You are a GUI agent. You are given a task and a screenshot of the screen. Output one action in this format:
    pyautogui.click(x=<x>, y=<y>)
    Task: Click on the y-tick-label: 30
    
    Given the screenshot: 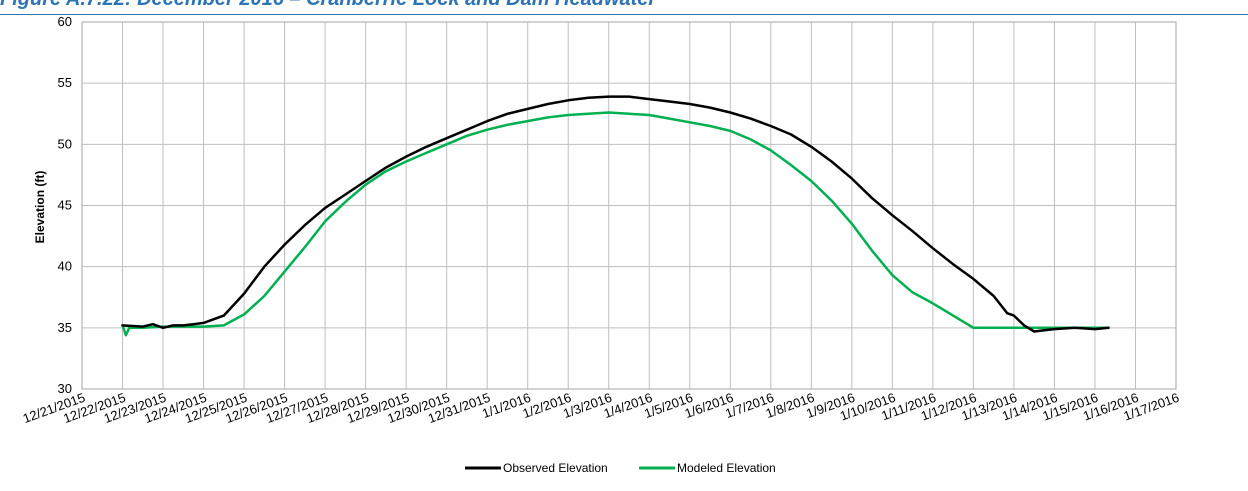 What is the action you would take?
    pyautogui.click(x=65, y=388)
    